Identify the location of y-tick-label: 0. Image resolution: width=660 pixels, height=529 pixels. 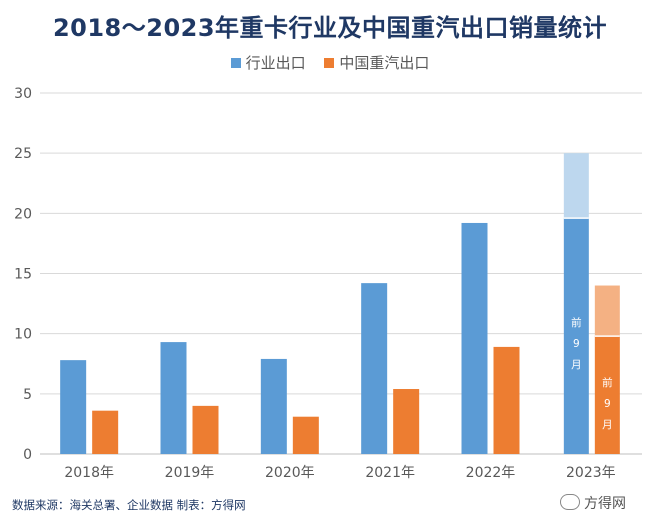
(27, 455).